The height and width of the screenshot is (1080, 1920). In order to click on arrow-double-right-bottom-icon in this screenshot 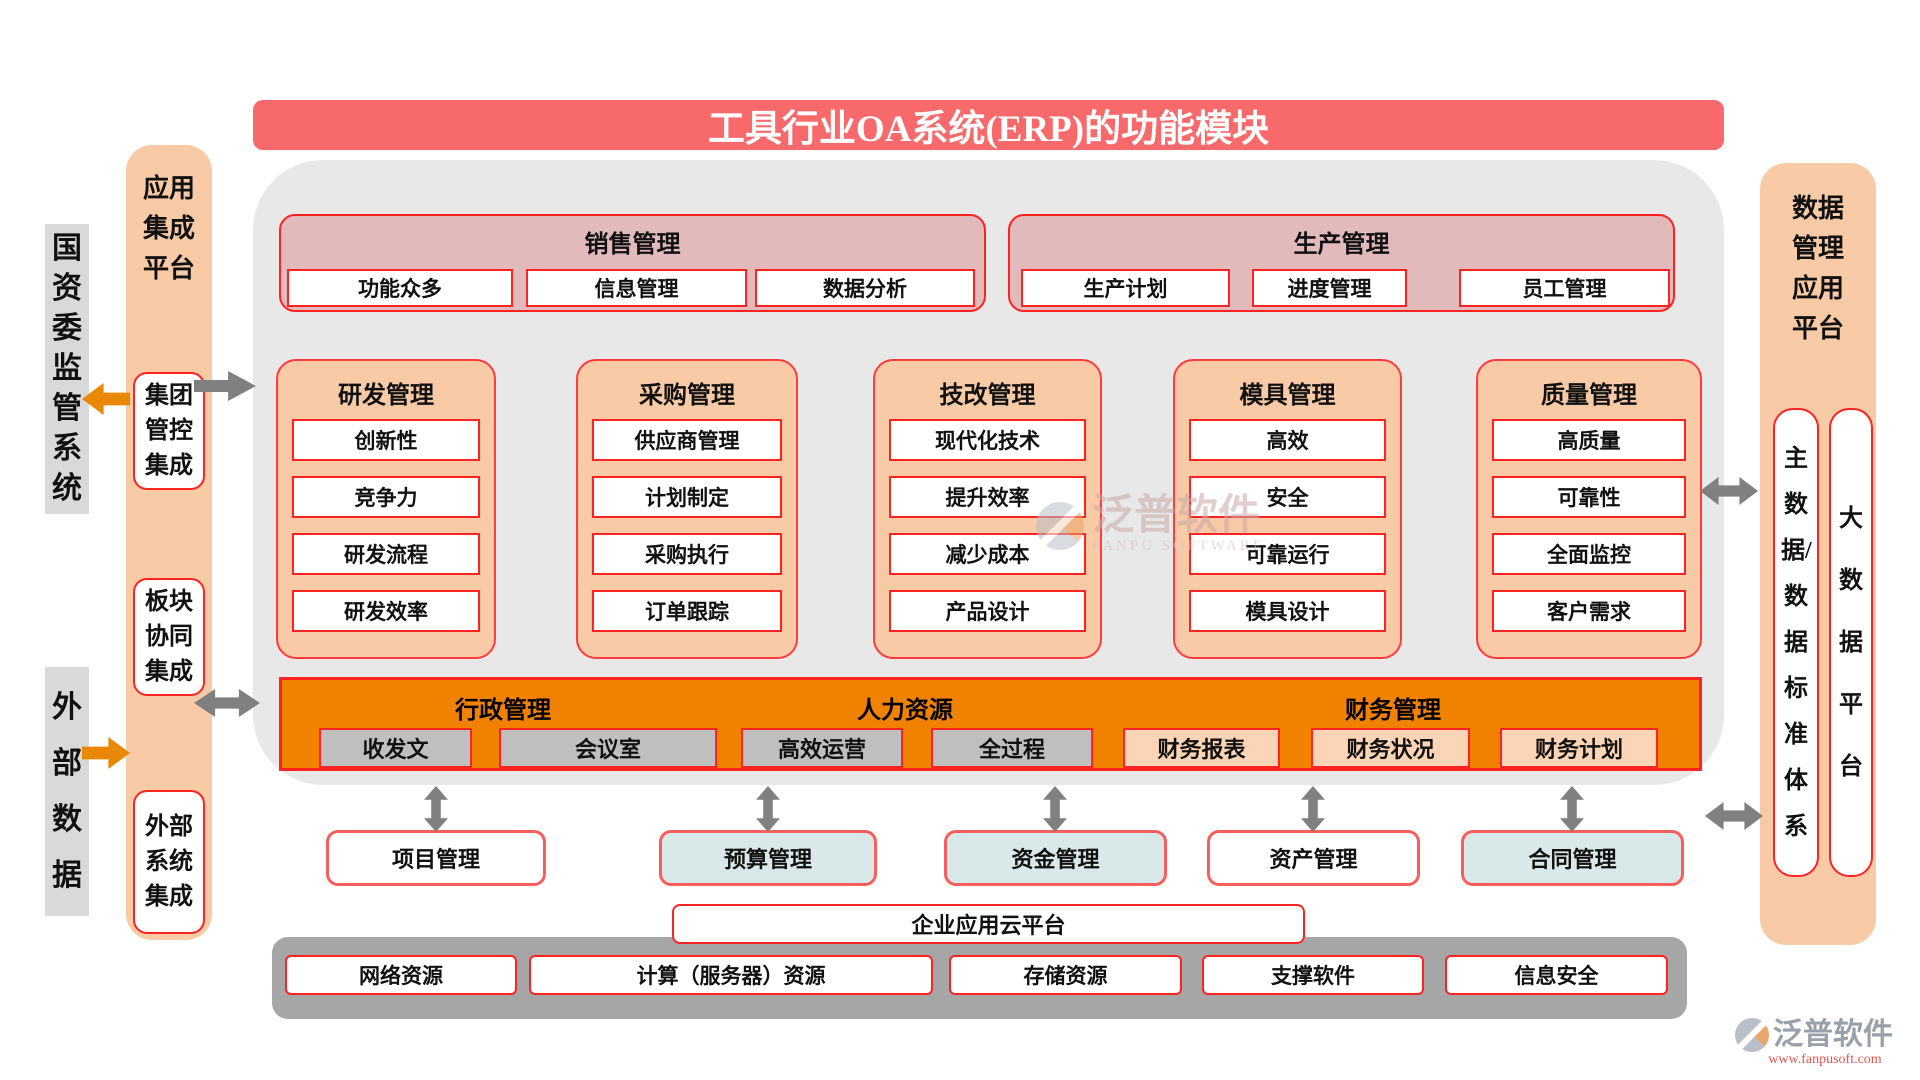, I will do `click(1734, 816)`.